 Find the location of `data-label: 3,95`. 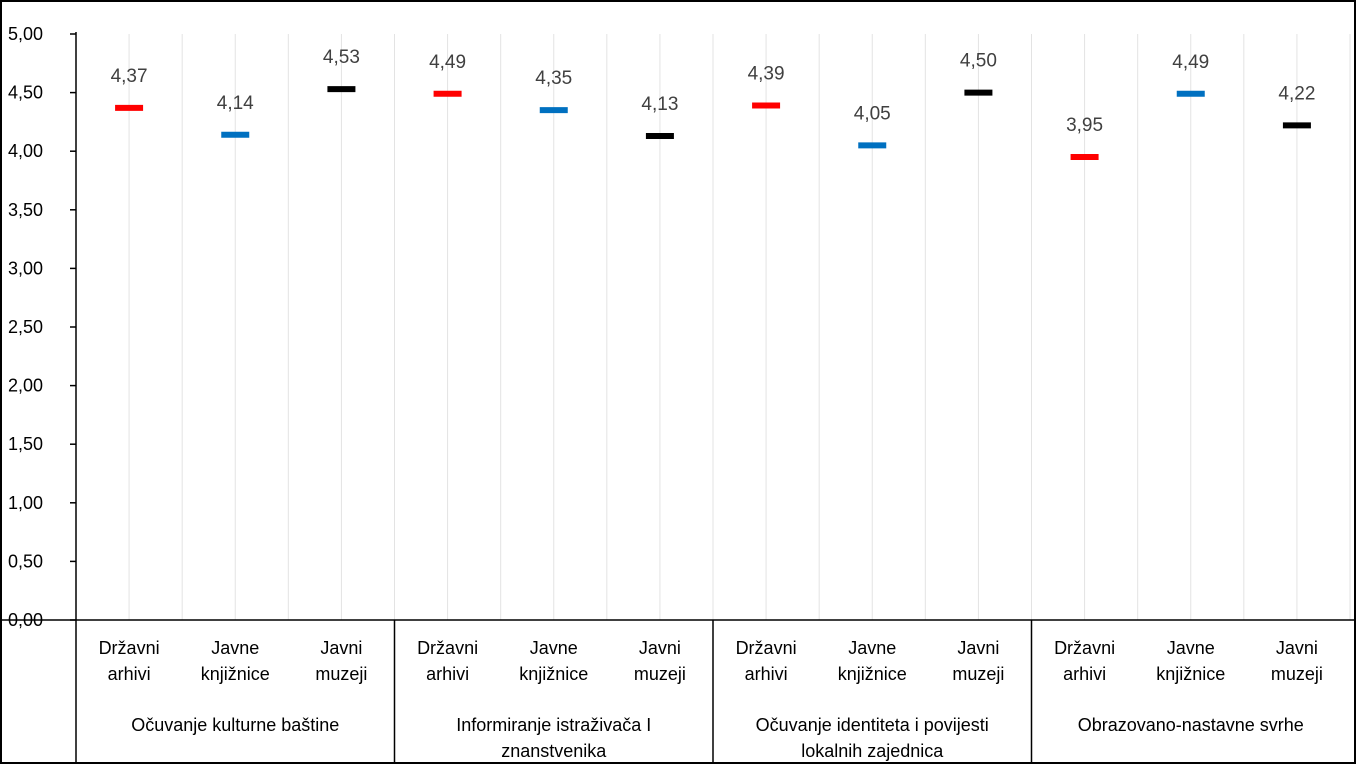

data-label: 3,95 is located at coordinates (1084, 125).